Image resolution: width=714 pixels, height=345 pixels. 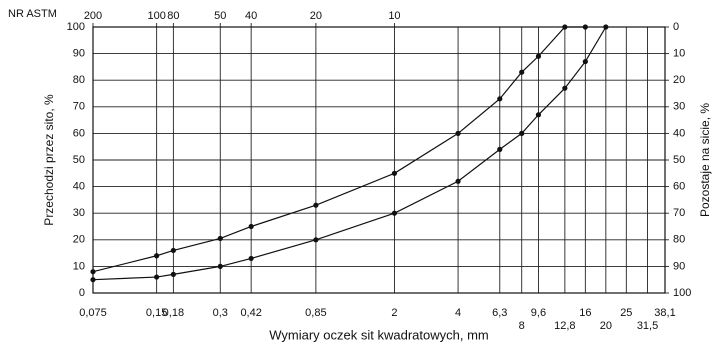 What do you see at coordinates (679, 266) in the screenshot?
I see `y2-tick-label: 90` at bounding box center [679, 266].